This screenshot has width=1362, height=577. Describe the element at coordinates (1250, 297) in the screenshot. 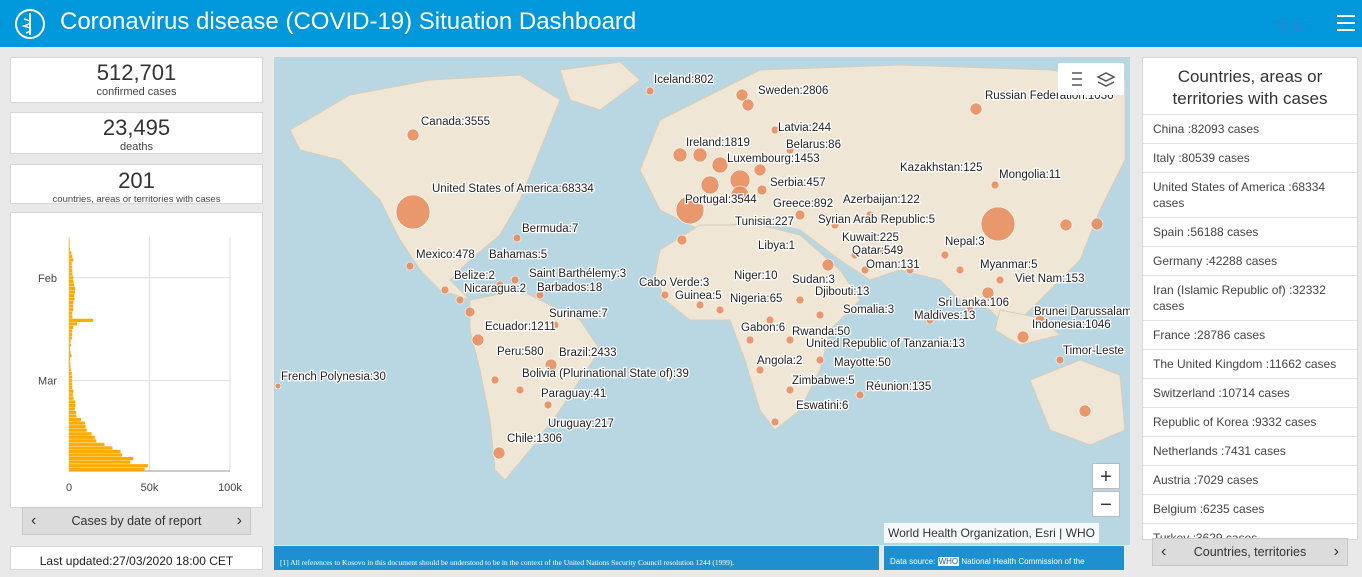

I see `country-item: Iran (Islamic Republic of) :32332 cases` at that location.